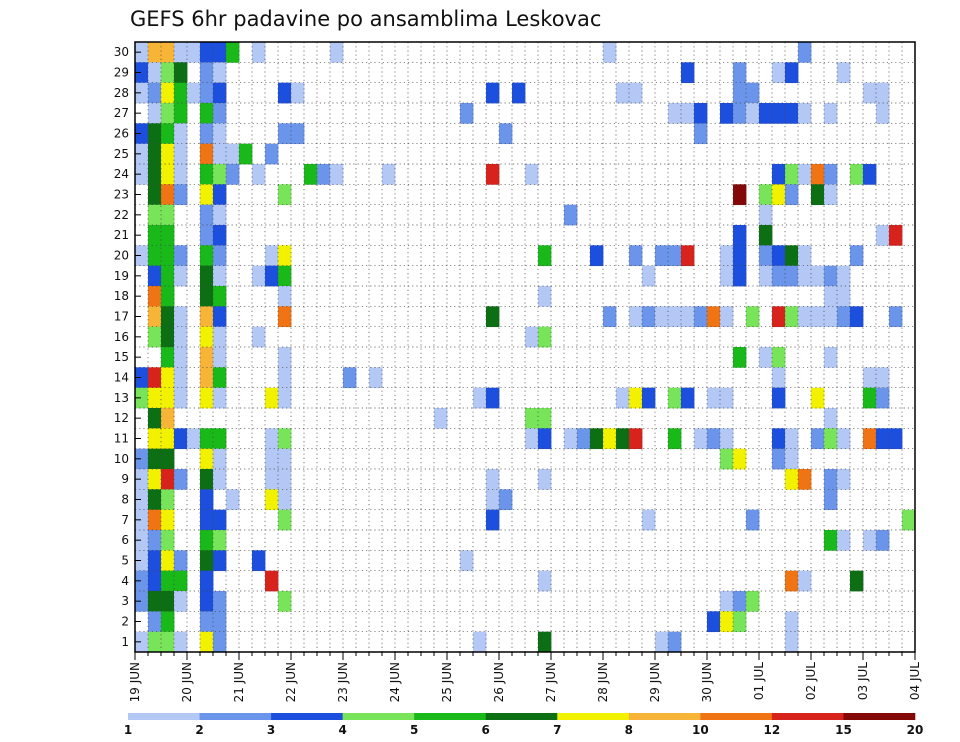 The image size is (960, 742). Describe the element at coordinates (272, 500) in the screenshot. I see `heatmap-cell-m8-t10` at that location.